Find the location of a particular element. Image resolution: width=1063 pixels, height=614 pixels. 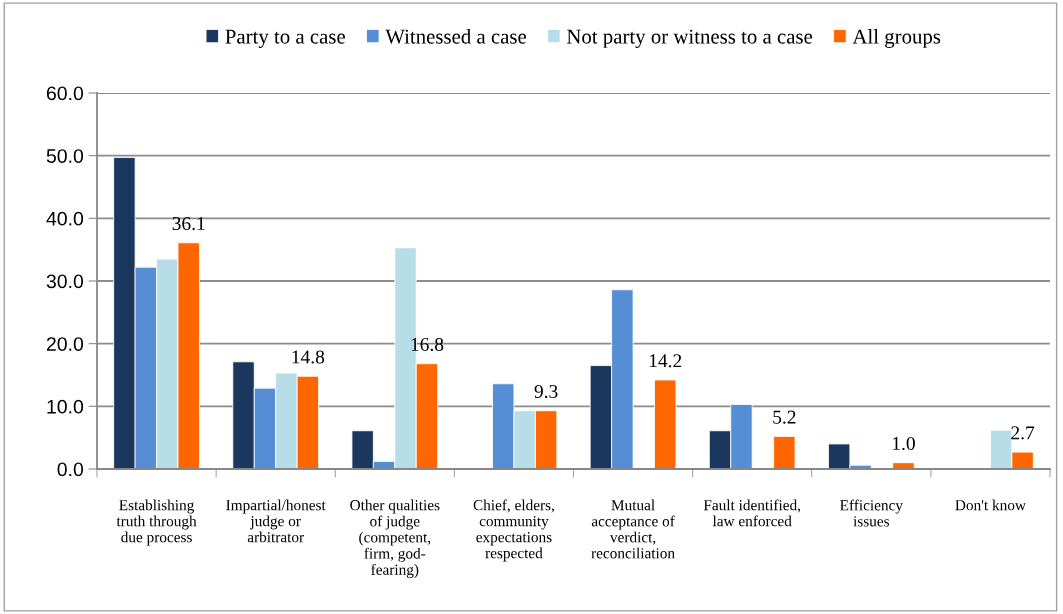

data-label: 16.8 is located at coordinates (427, 344).